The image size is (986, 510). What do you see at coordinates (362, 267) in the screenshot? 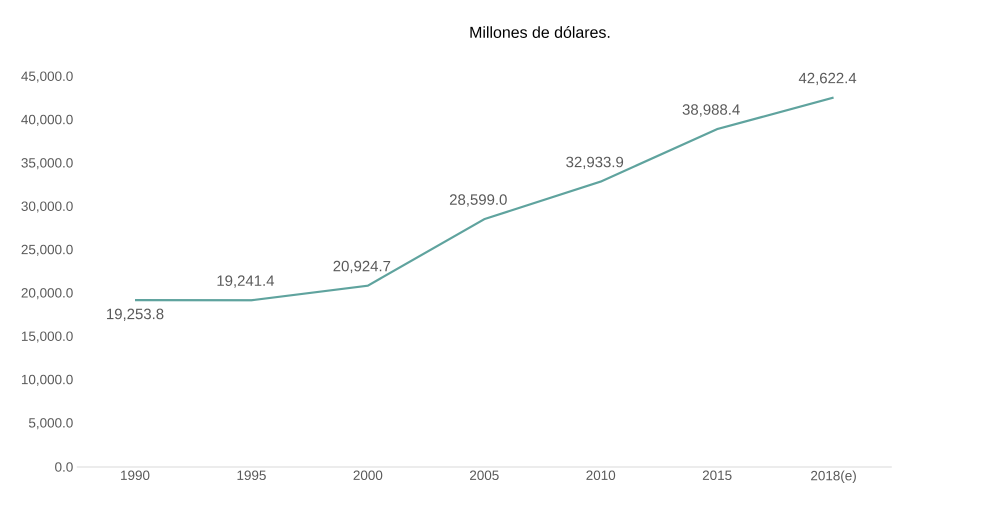
I see `data-label: 20,924.7` at bounding box center [362, 267].